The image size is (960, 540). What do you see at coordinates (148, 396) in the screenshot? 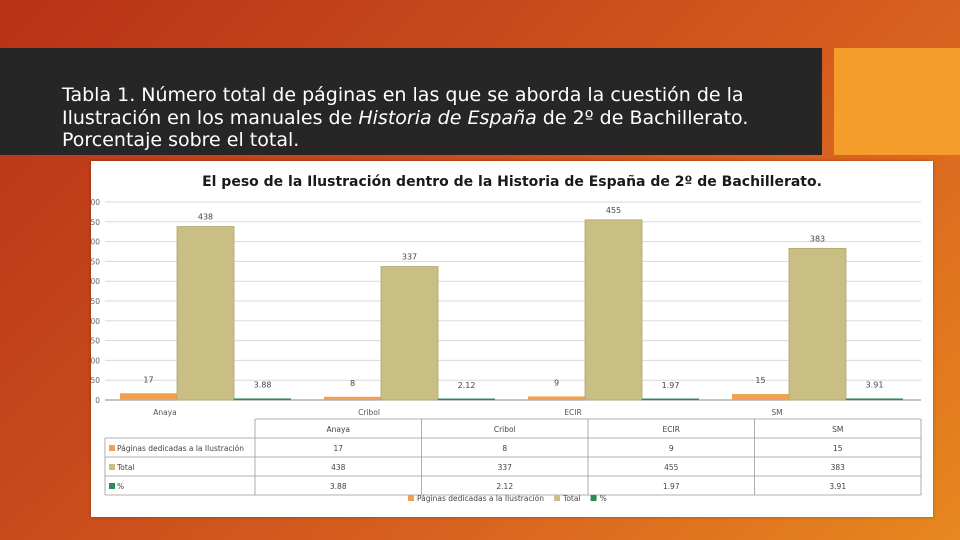
I see `bar-paginas-anaya` at bounding box center [148, 396].